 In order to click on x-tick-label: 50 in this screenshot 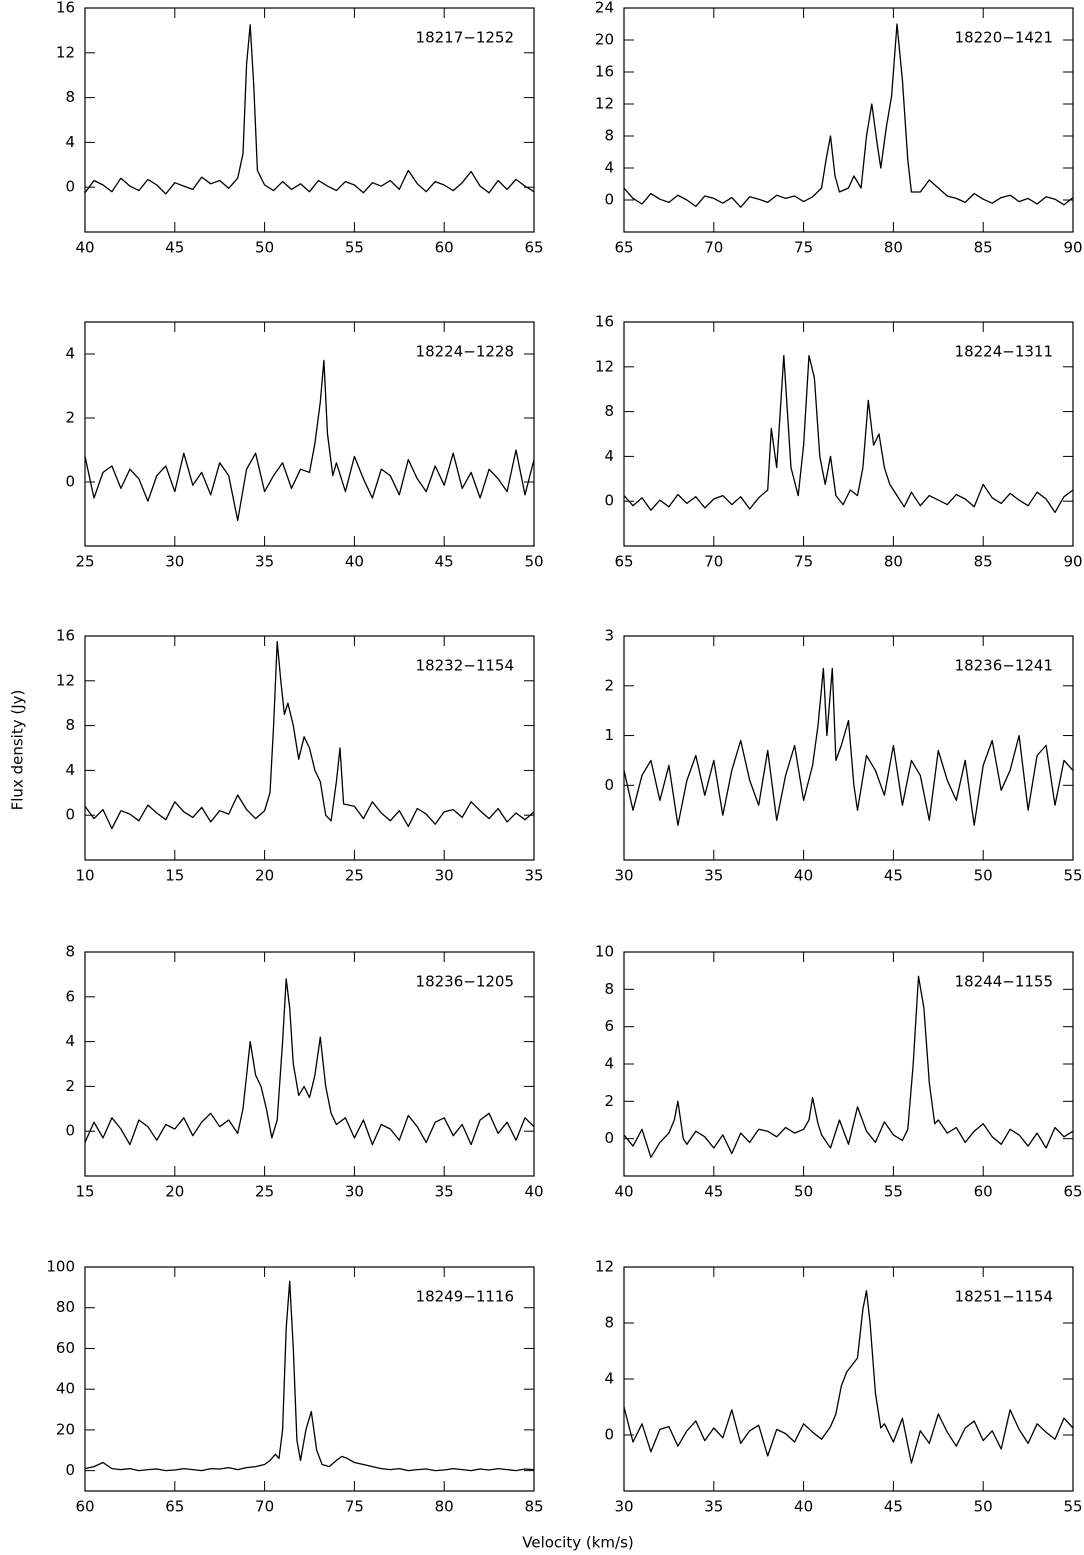, I will do `click(264, 248)`.